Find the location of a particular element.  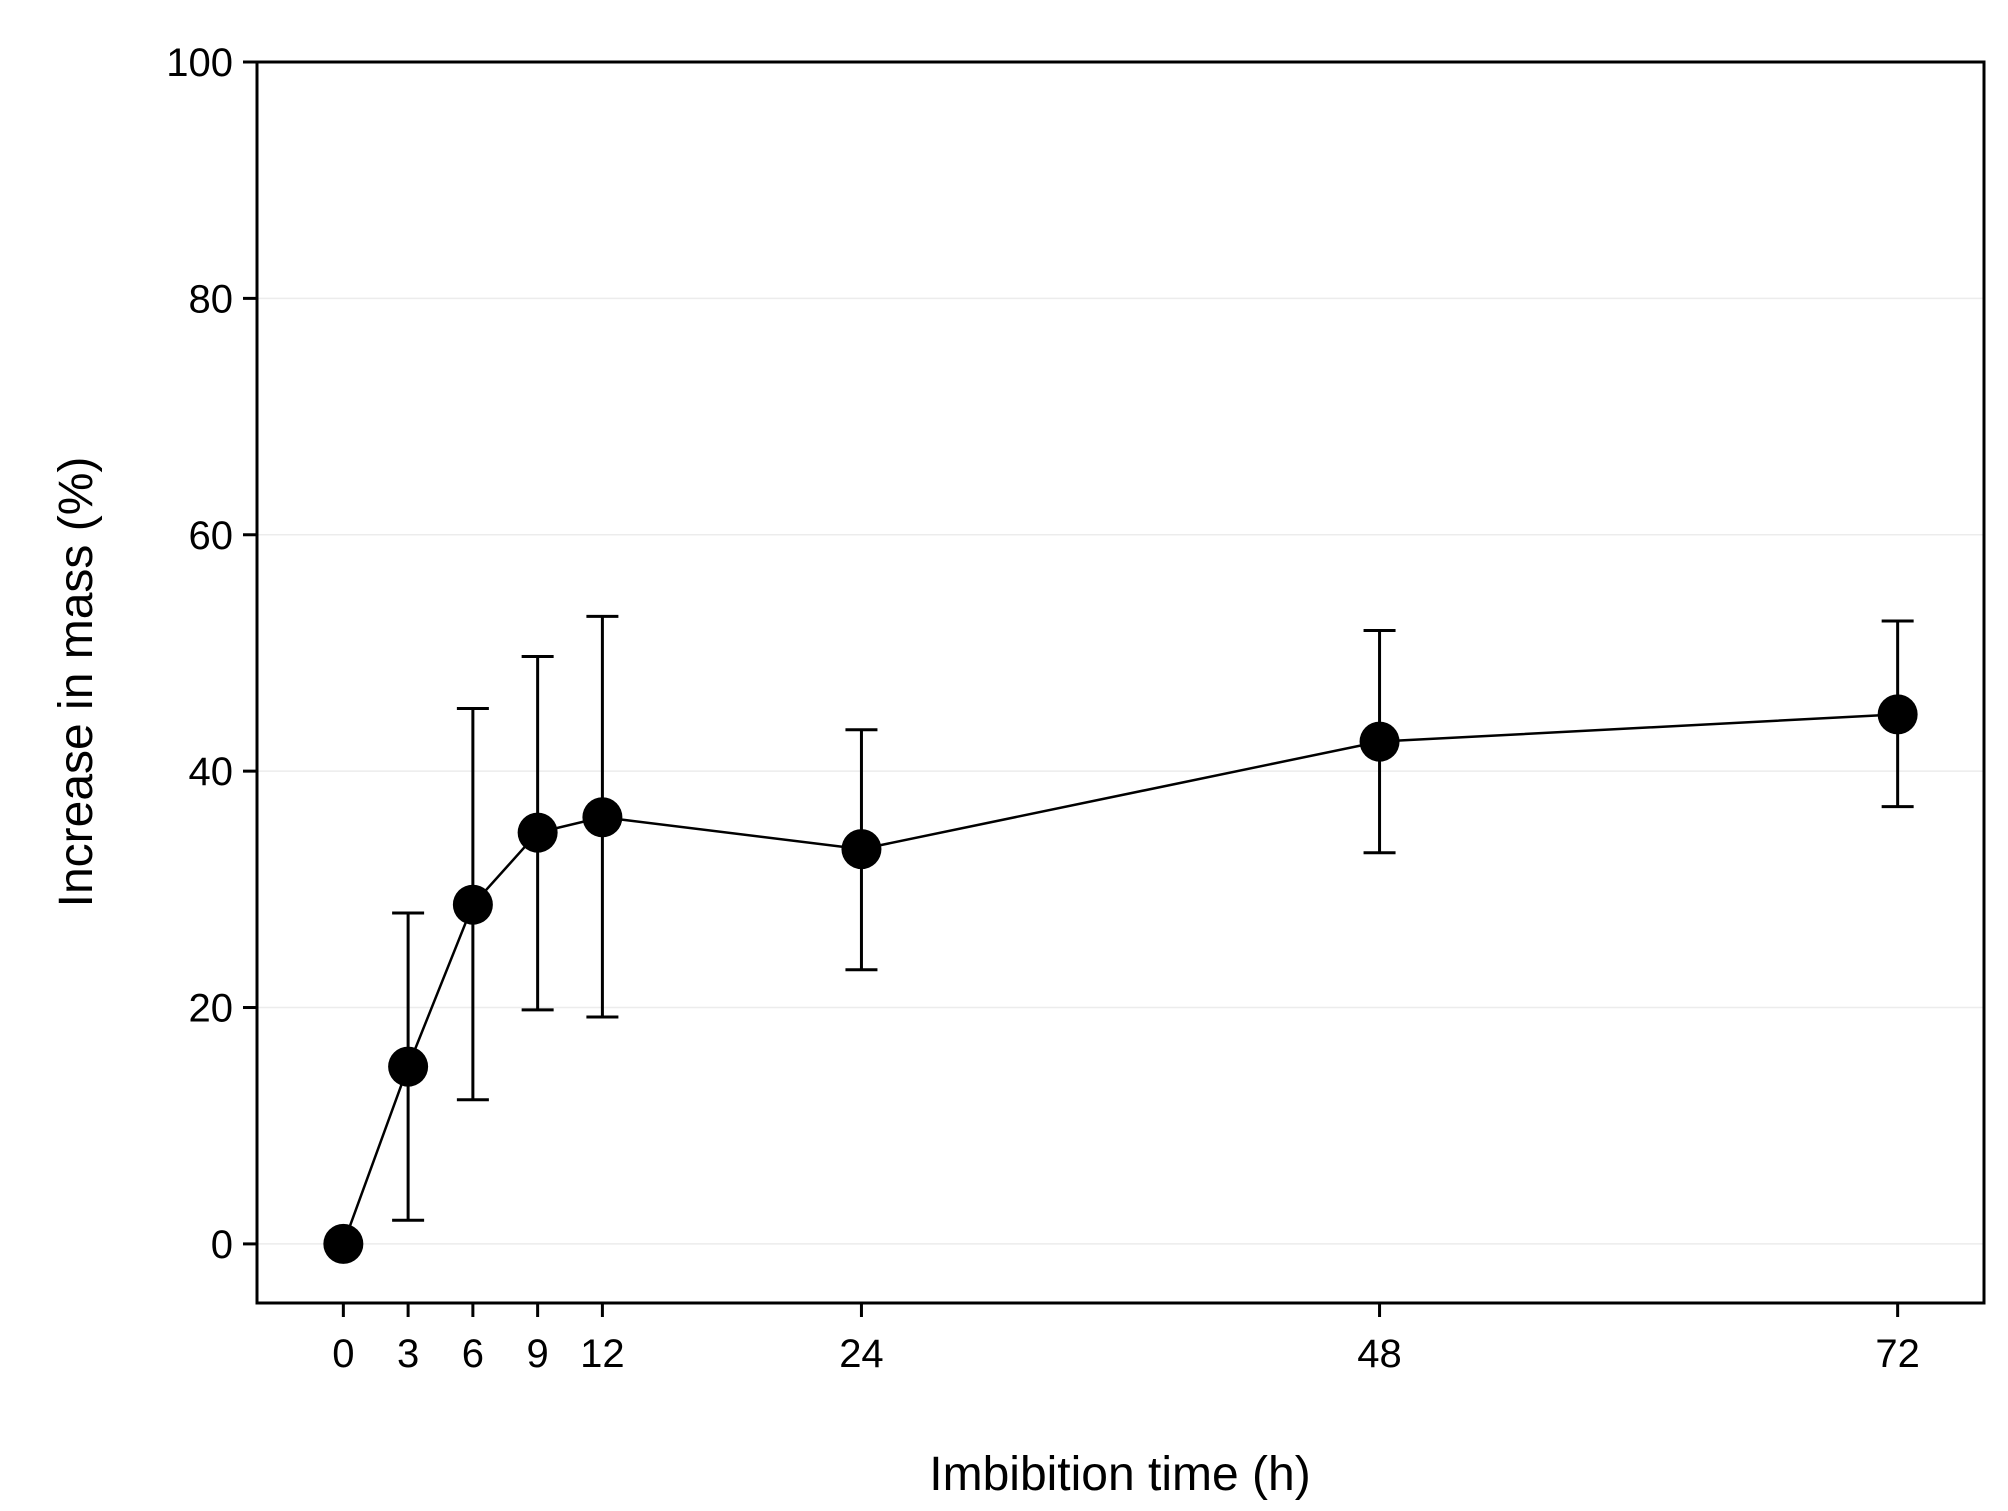

y-tick-label: 60 is located at coordinates (211, 536).